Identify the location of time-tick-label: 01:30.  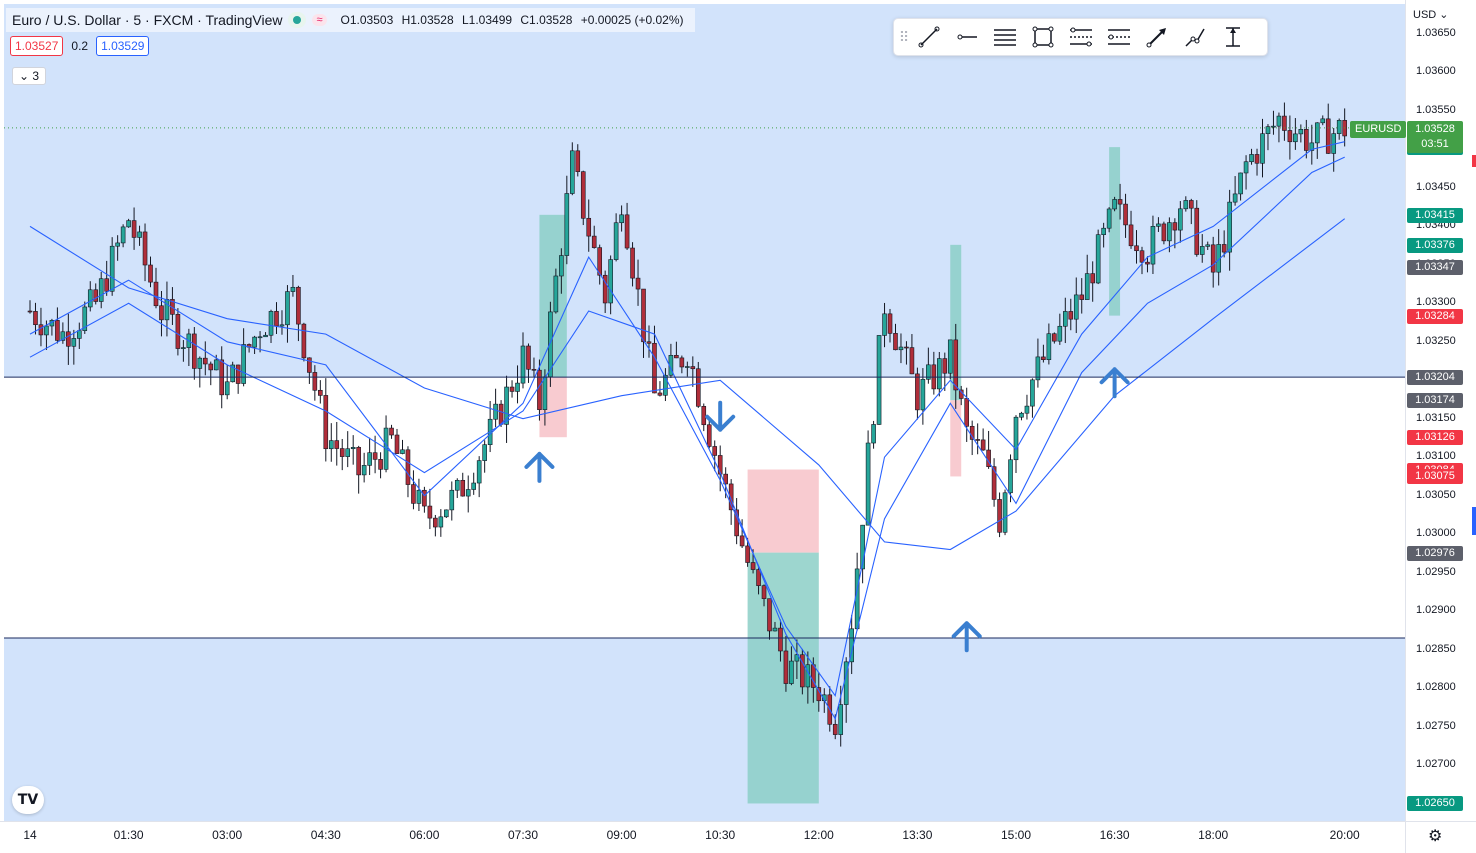
(128, 835).